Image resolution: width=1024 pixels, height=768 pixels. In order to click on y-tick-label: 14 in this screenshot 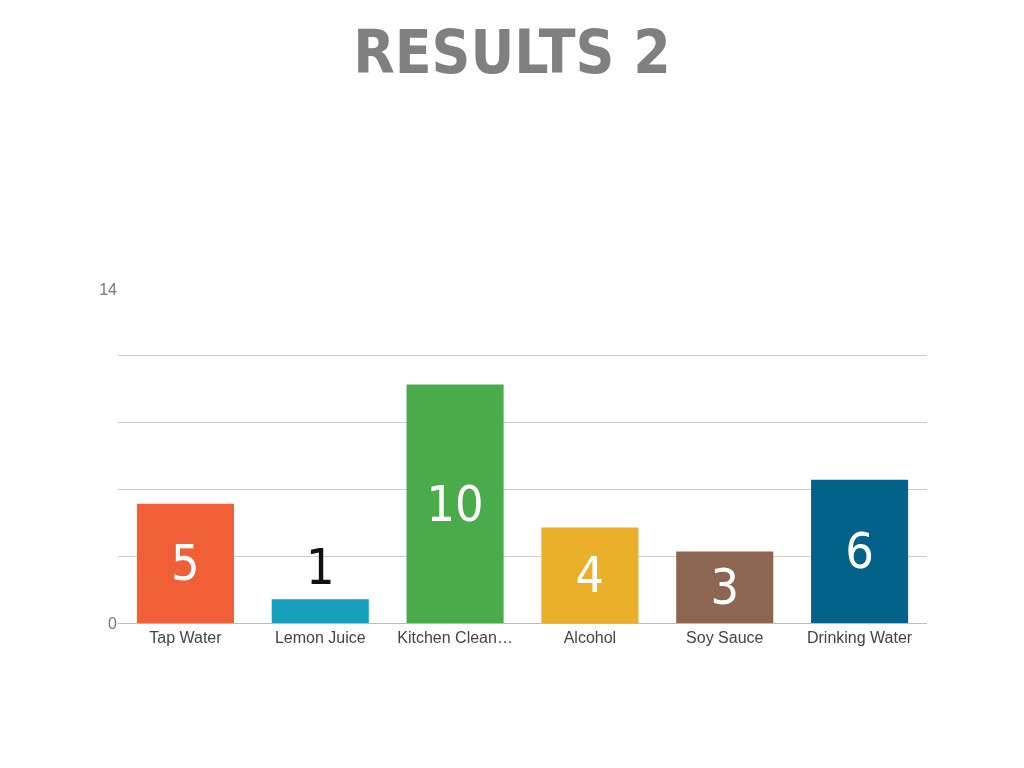, I will do `click(108, 289)`.